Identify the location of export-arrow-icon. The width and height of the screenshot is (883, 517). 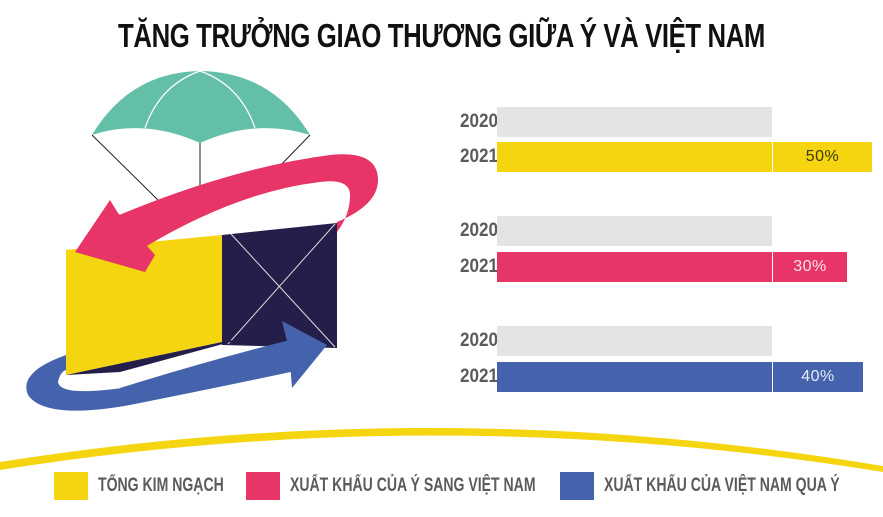
(176, 366).